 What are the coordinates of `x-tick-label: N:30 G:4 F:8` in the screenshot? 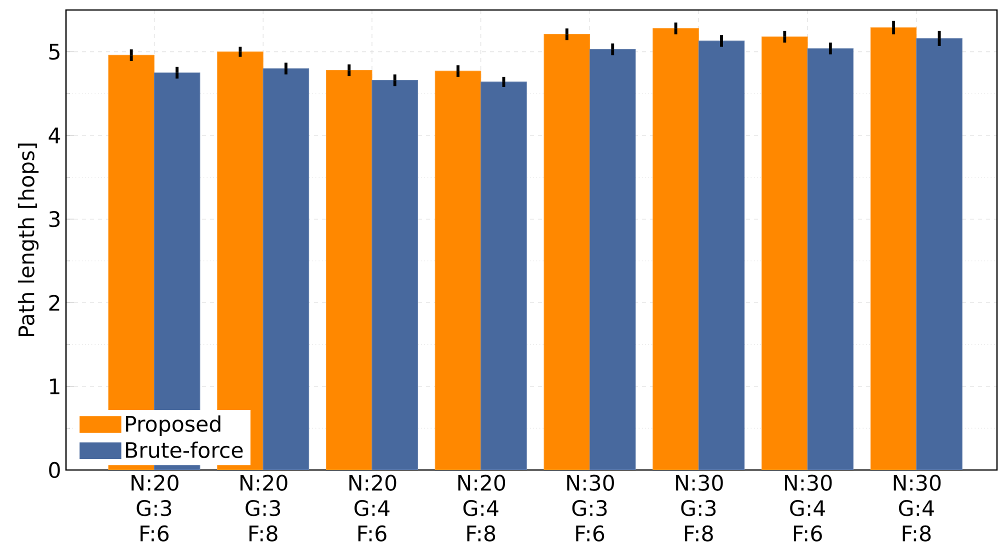 It's located at (917, 508).